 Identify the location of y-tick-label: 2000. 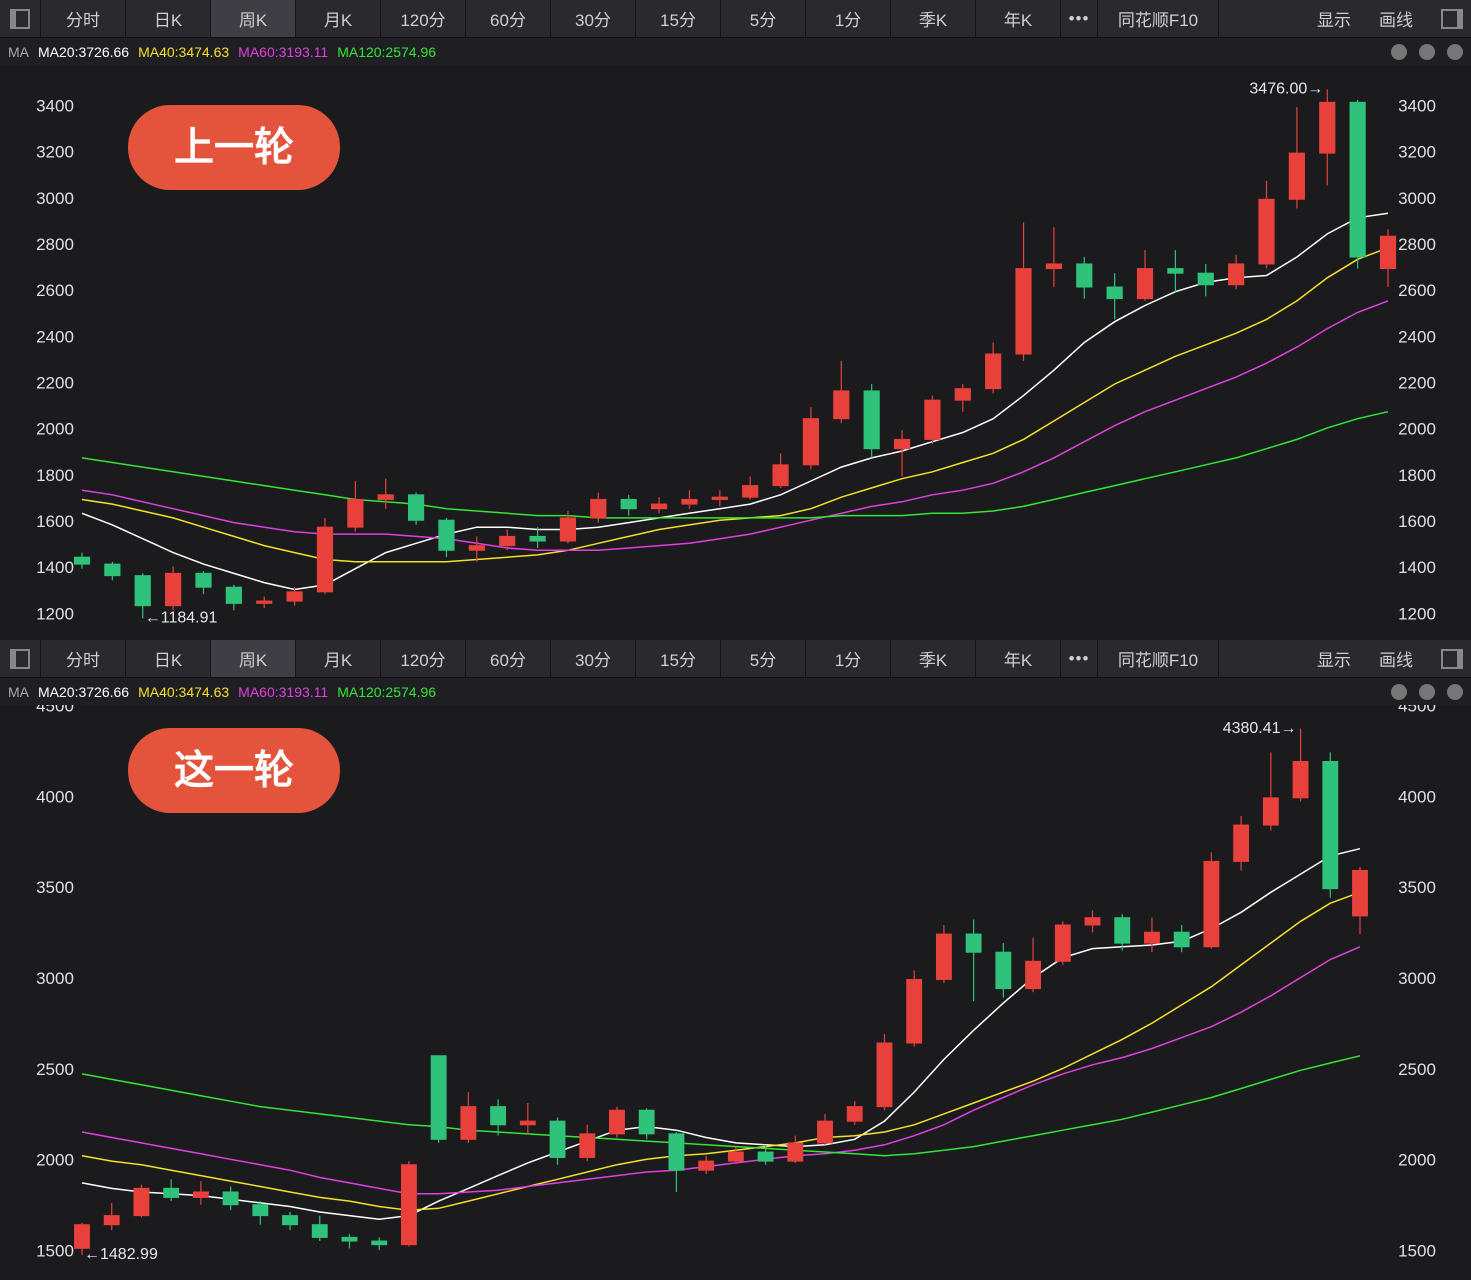
(55, 429).